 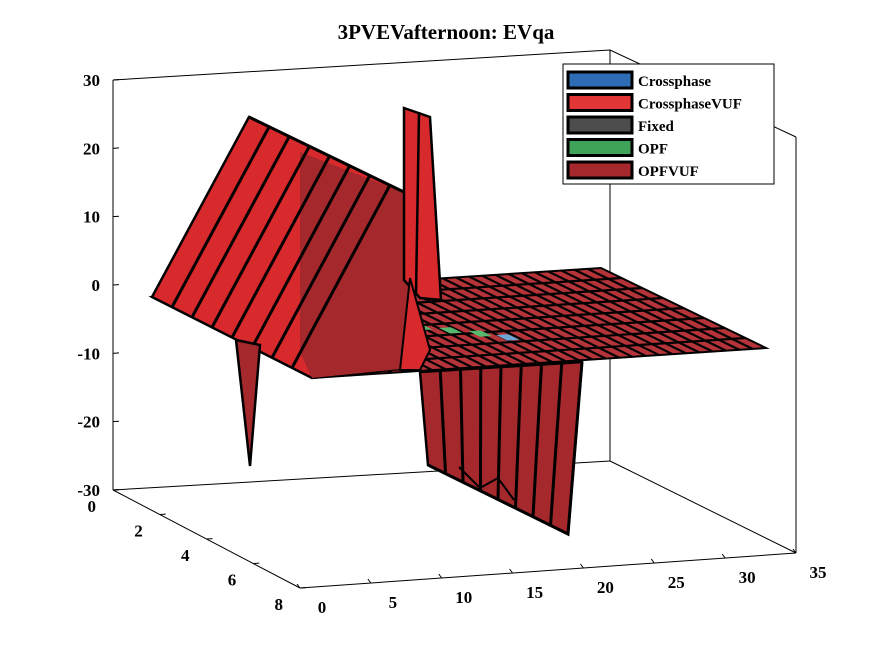 What do you see at coordinates (668, 172) in the screenshot?
I see `legend-label: OPFVUF` at bounding box center [668, 172].